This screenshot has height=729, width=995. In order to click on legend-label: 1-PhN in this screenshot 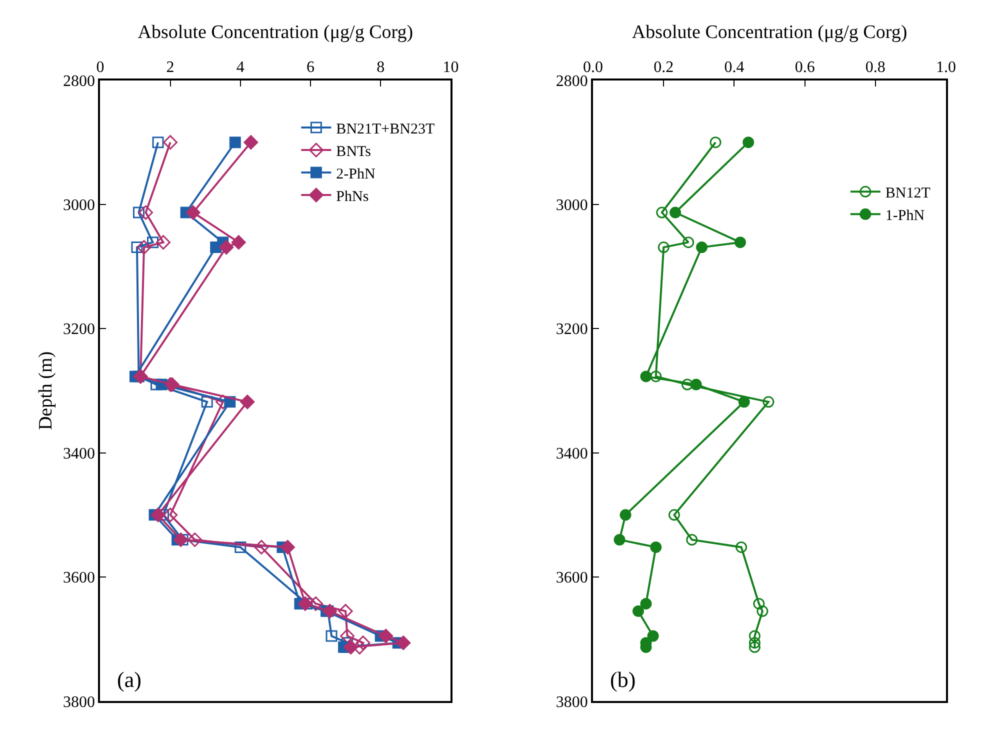, I will do `click(905, 216)`.